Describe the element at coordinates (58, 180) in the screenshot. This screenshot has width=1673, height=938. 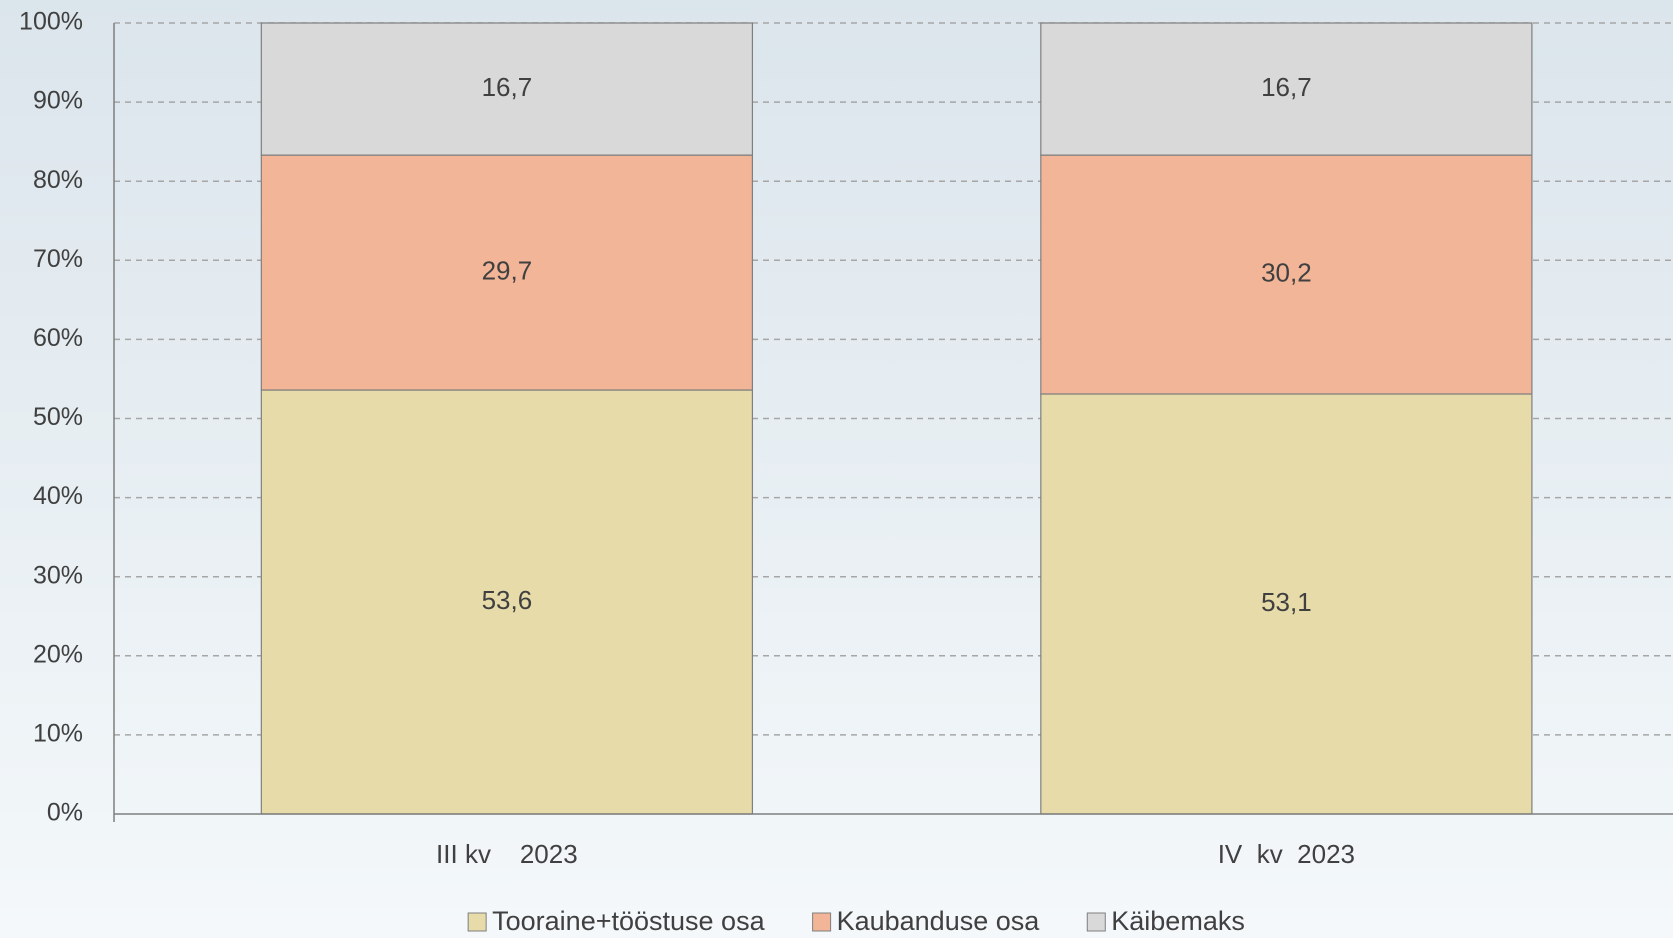
I see `y-tick-label: 80%` at that location.